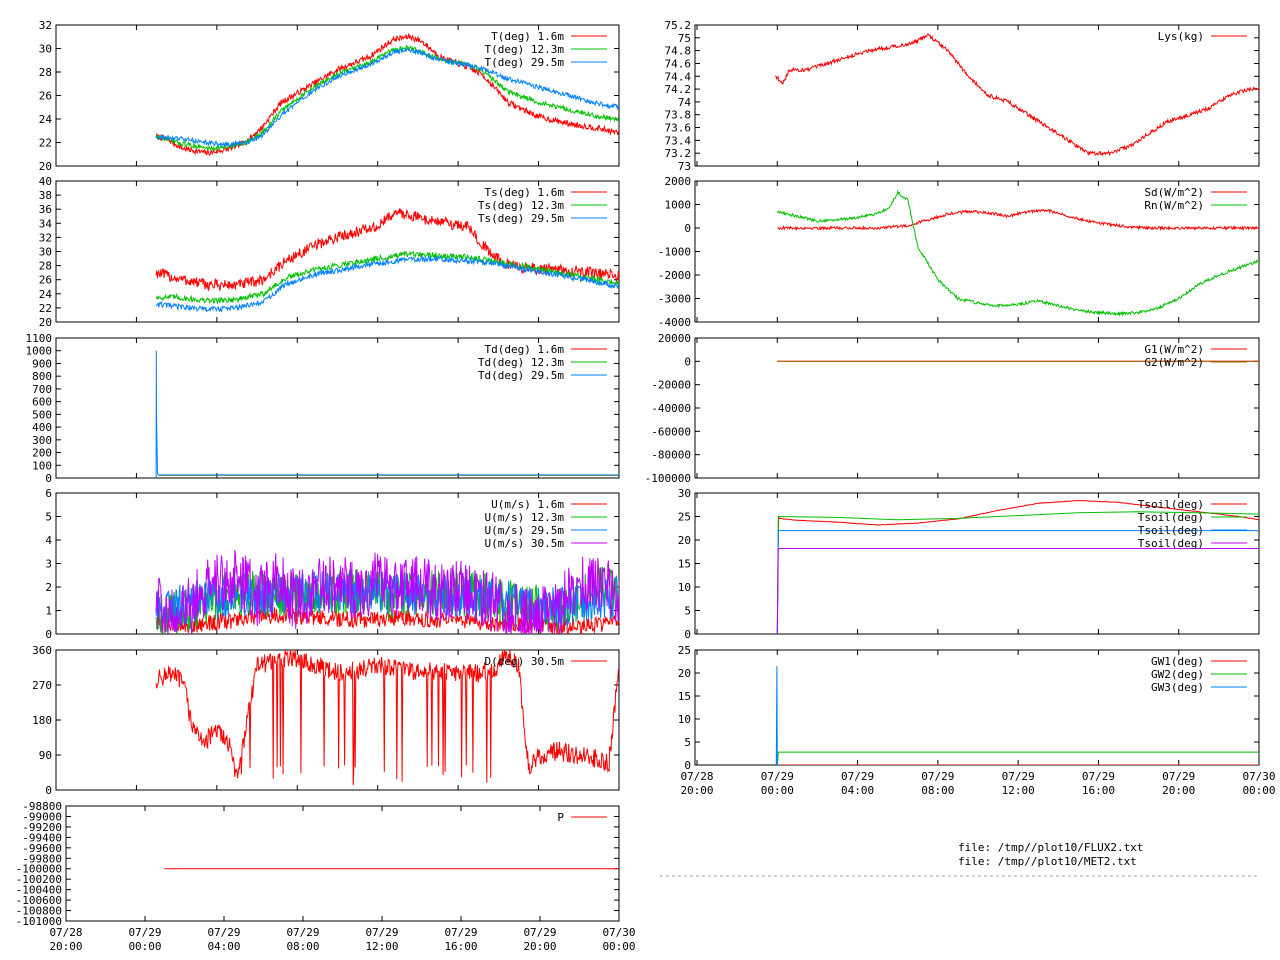 This screenshot has height=960, width=1280. What do you see at coordinates (39, 890) in the screenshot?
I see `y-tick-label: -100400` at bounding box center [39, 890].